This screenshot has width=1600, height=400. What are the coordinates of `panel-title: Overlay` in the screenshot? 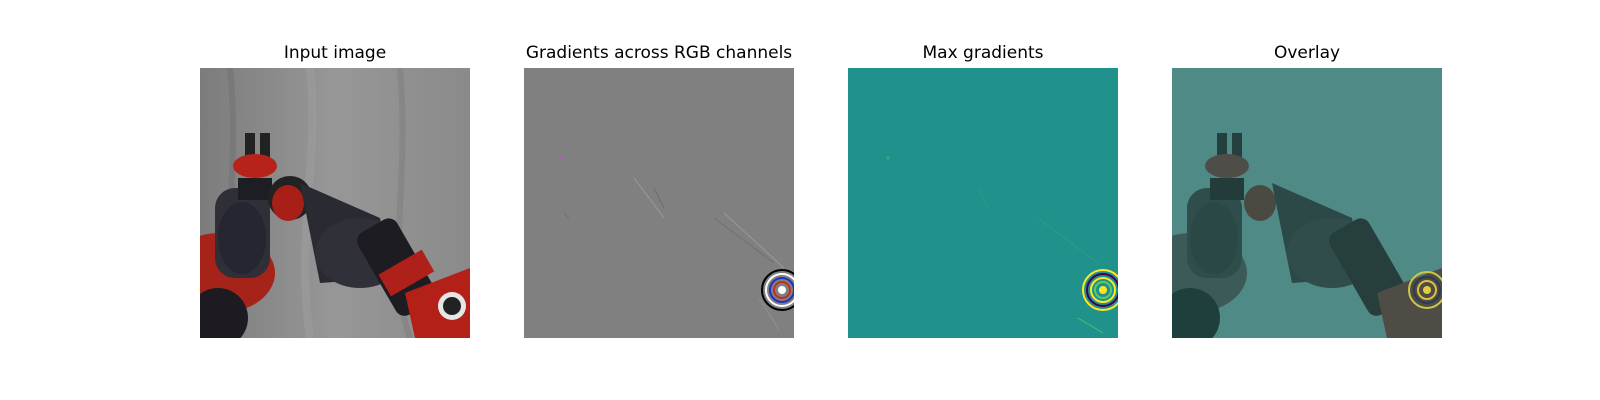 It's located at (1307, 53).